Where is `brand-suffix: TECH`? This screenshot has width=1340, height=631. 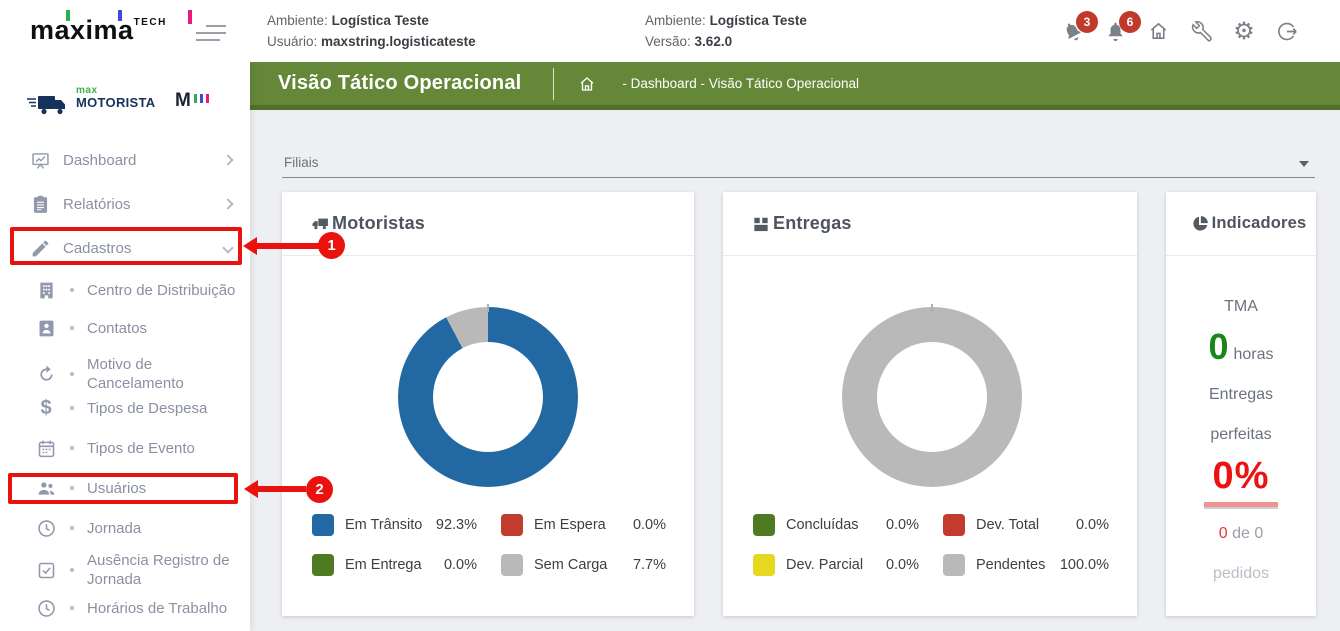
brand-suffix: TECH is located at coordinates (150, 22).